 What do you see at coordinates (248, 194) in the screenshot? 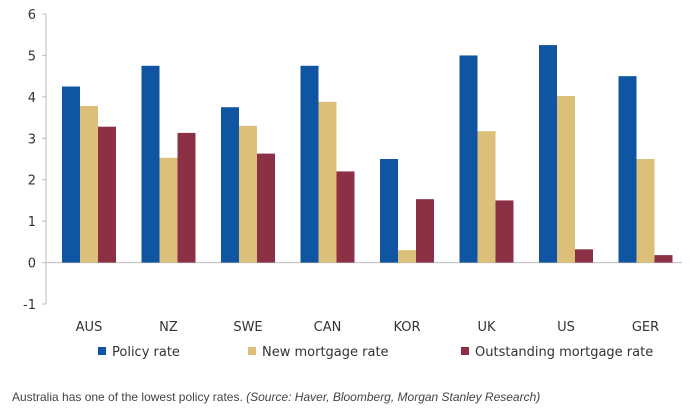
I see `bar-swe-new-mortgage-rate` at bounding box center [248, 194].